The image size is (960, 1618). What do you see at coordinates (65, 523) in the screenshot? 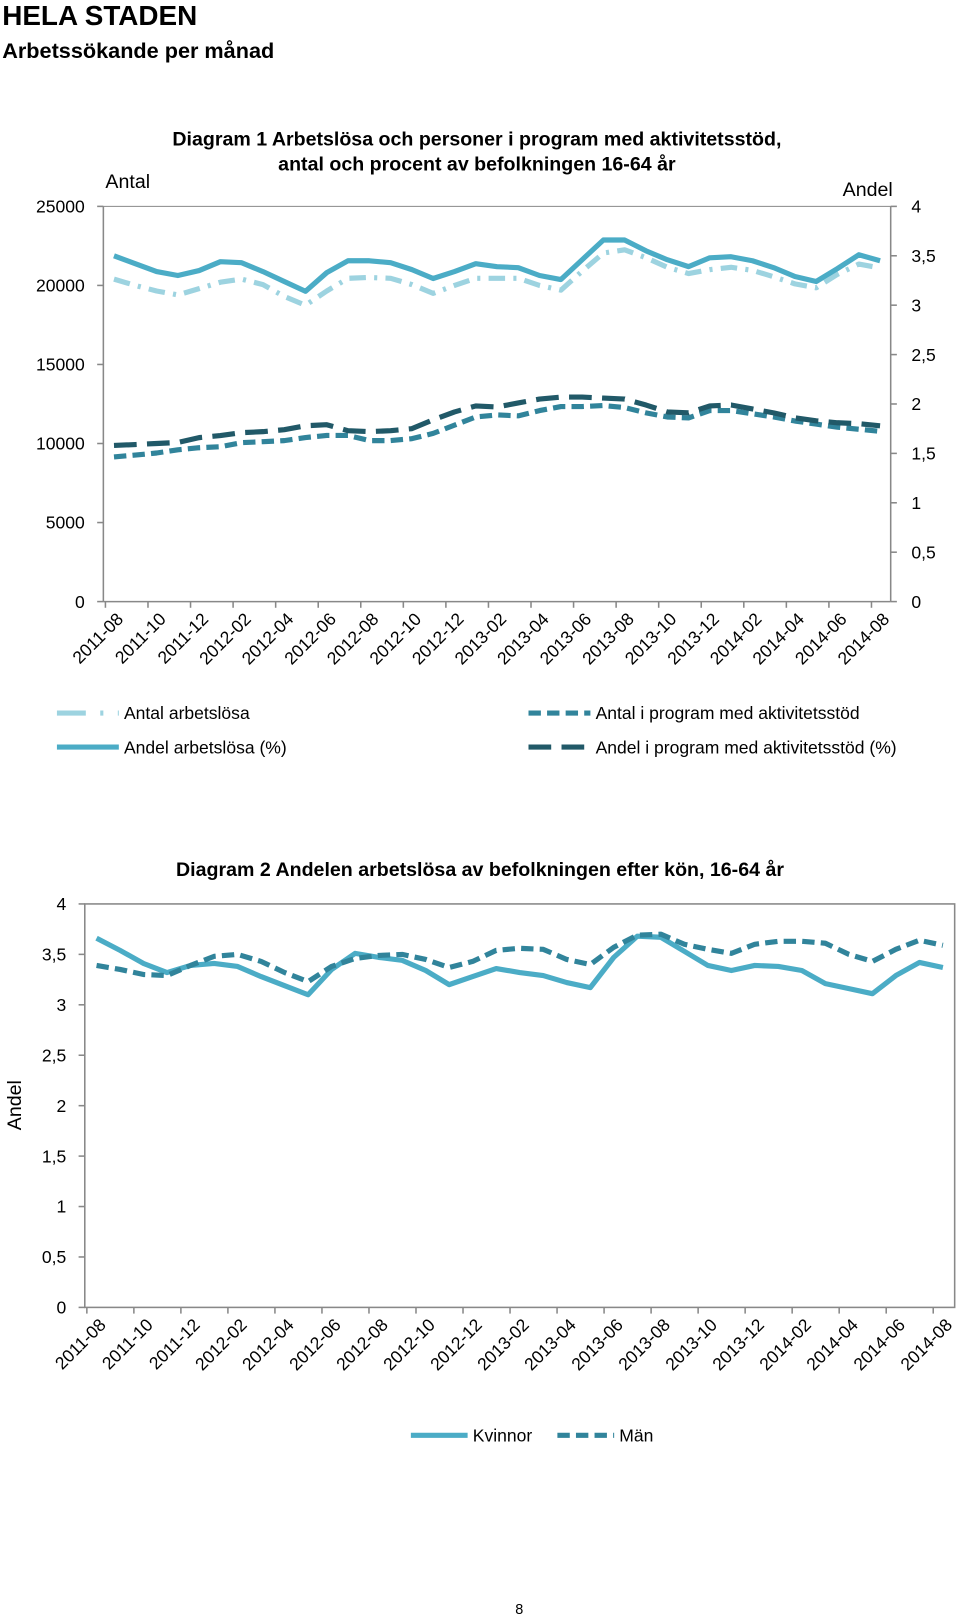
I see `y-tick-label: 5000` at bounding box center [65, 523].